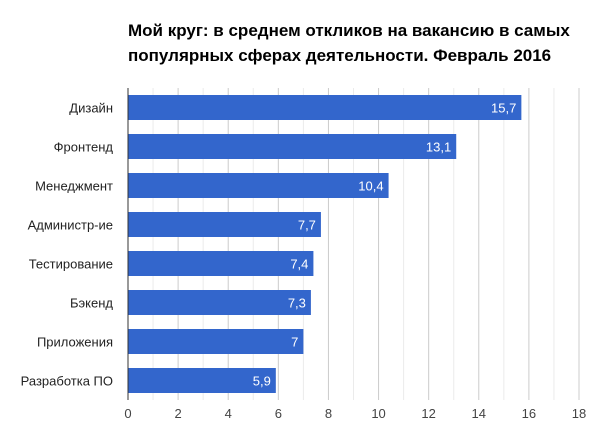 Image resolution: width=600 pixels, height=442 pixels. I want to click on x-tick-label: 12, so click(428, 413).